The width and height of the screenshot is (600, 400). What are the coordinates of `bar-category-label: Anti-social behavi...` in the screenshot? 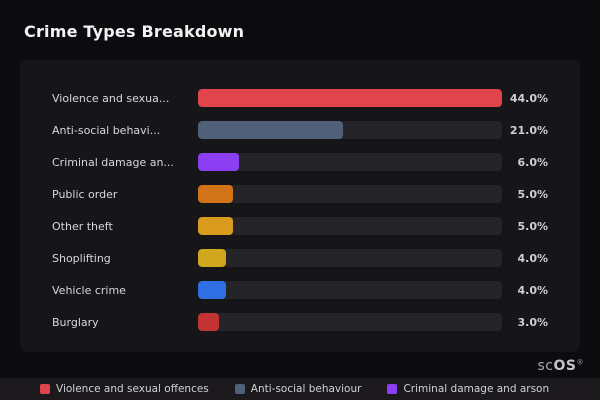 It's located at (106, 130).